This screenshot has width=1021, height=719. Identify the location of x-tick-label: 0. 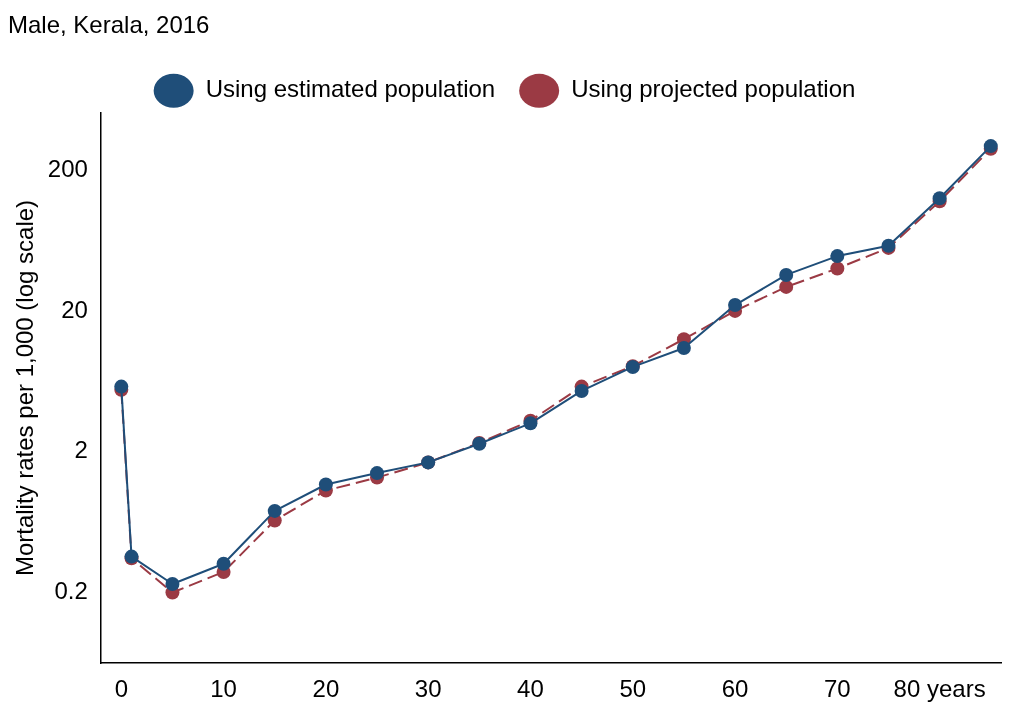
(121, 689).